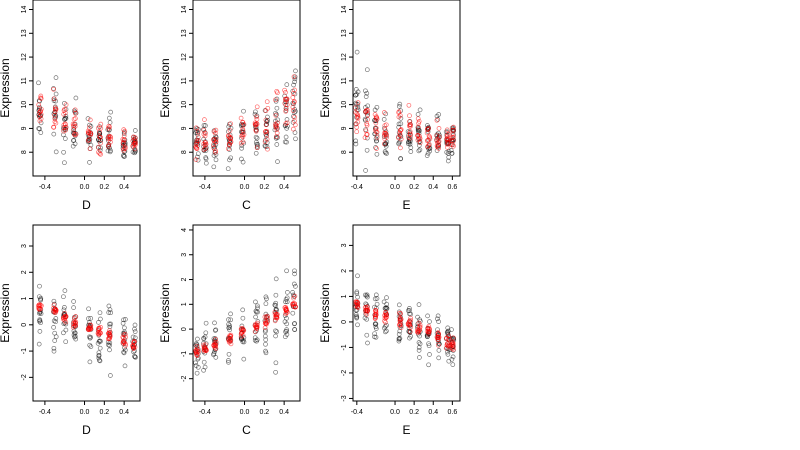 Image resolution: width=800 pixels, height=450 pixels. What do you see at coordinates (24, 377) in the screenshot?
I see `y-tick-label: -2` at bounding box center [24, 377].